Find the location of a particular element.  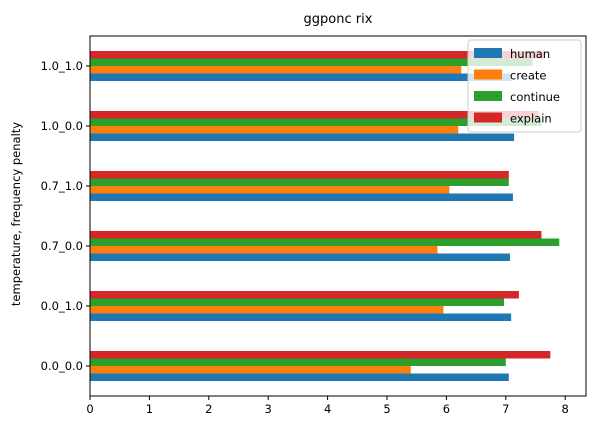

x-tick-label: 1 is located at coordinates (149, 409).